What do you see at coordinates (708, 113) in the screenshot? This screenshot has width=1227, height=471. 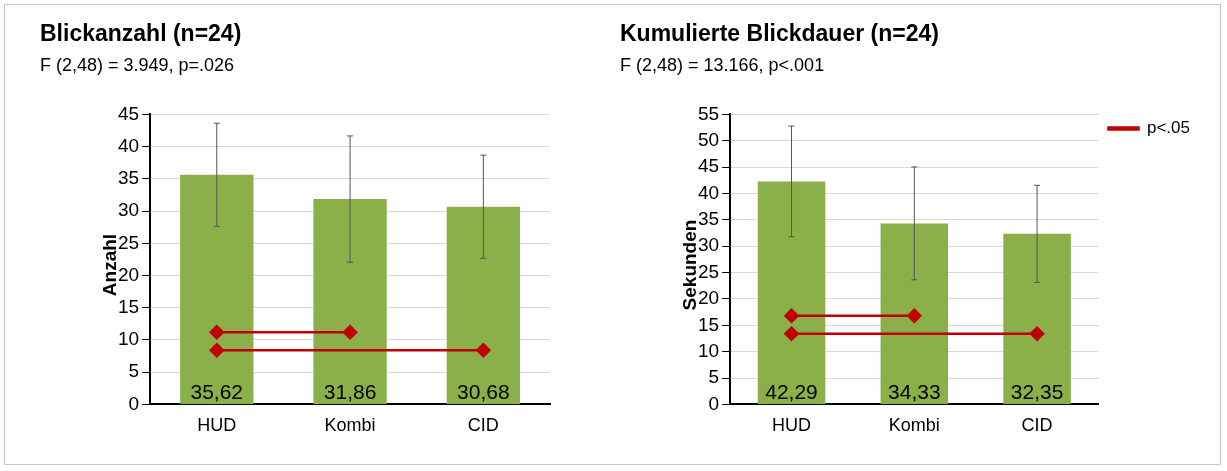 I see `y-tick-label: 55` at bounding box center [708, 113].